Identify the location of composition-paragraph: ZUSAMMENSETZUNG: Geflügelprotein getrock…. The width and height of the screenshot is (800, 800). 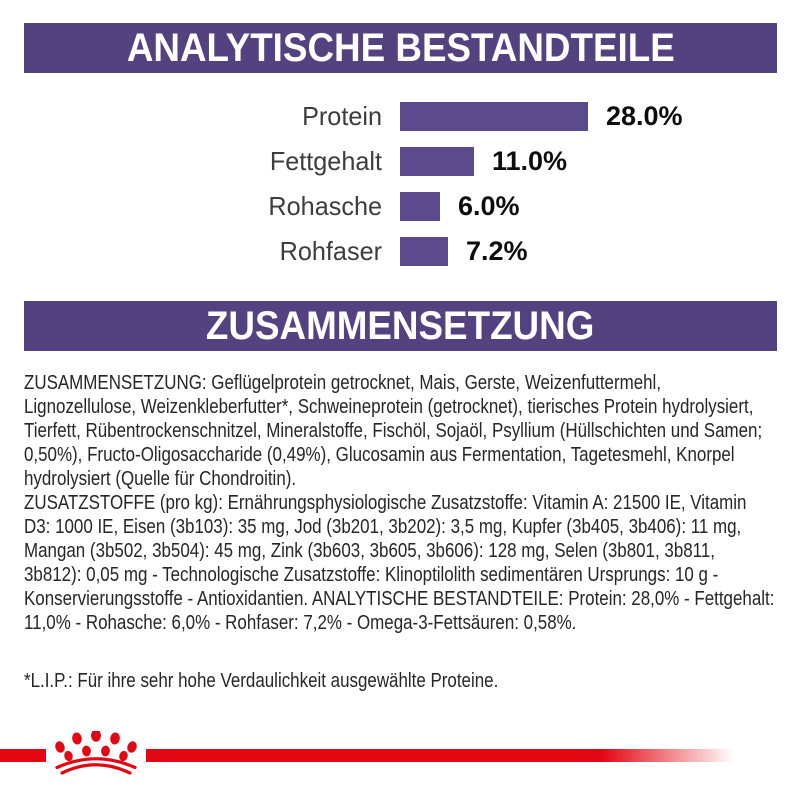
(393, 431).